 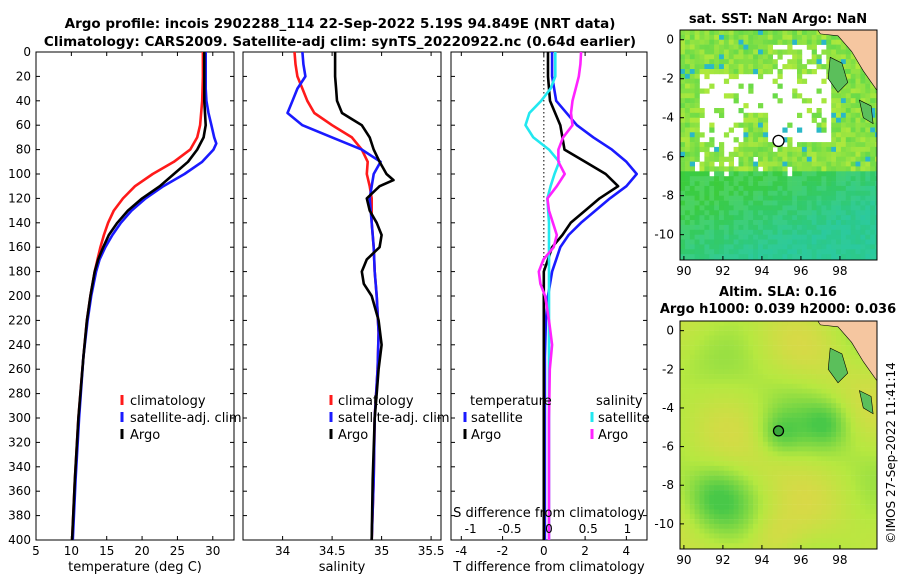 What do you see at coordinates (353, 435) in the screenshot?
I see `legend-label-argo: Argo` at bounding box center [353, 435].